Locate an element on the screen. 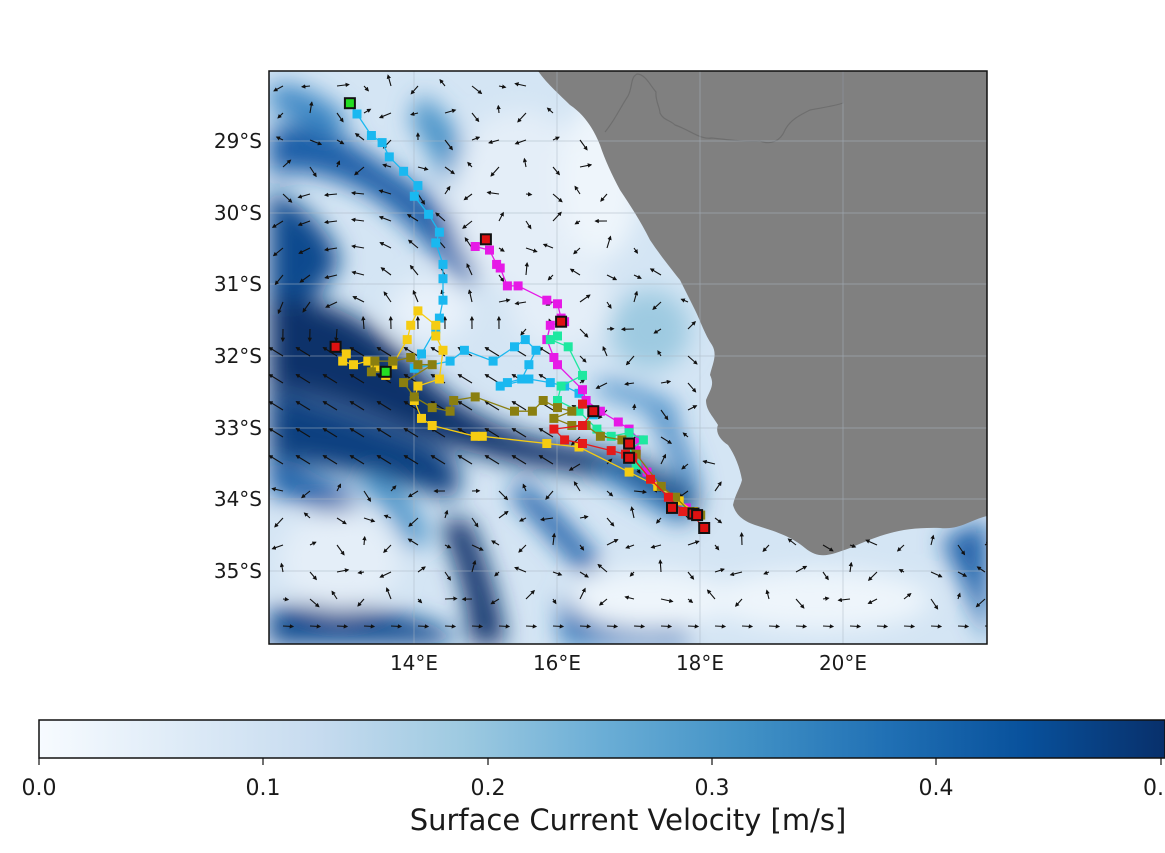  lon-tick-label: 18°E is located at coordinates (700, 663).